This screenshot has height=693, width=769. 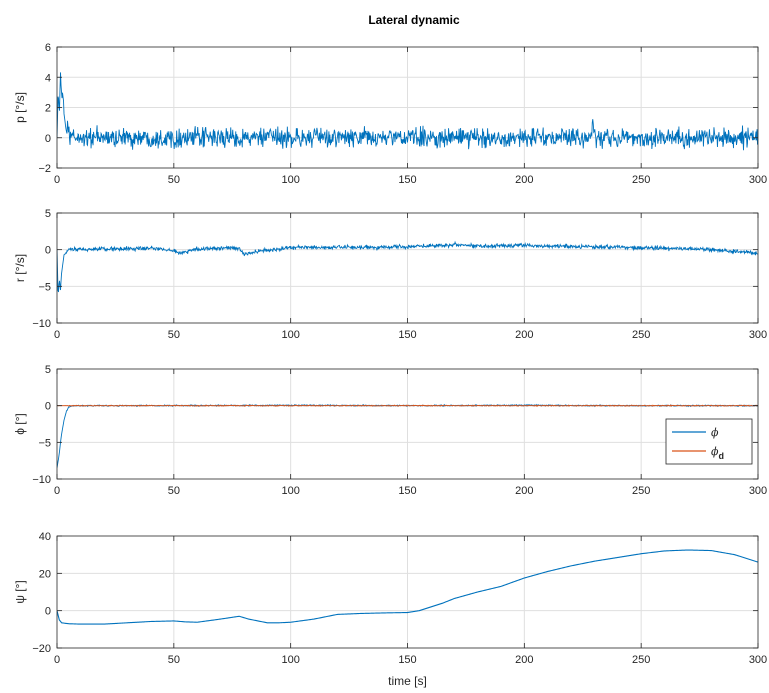 I want to click on legend-box, so click(x=709, y=441).